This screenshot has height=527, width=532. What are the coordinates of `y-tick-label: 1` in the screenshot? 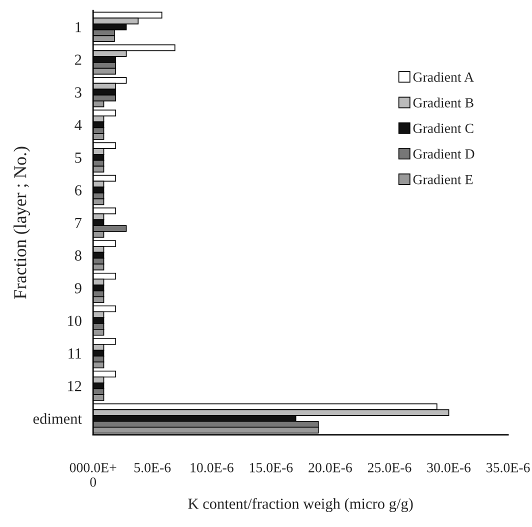 It's located at (79, 27).